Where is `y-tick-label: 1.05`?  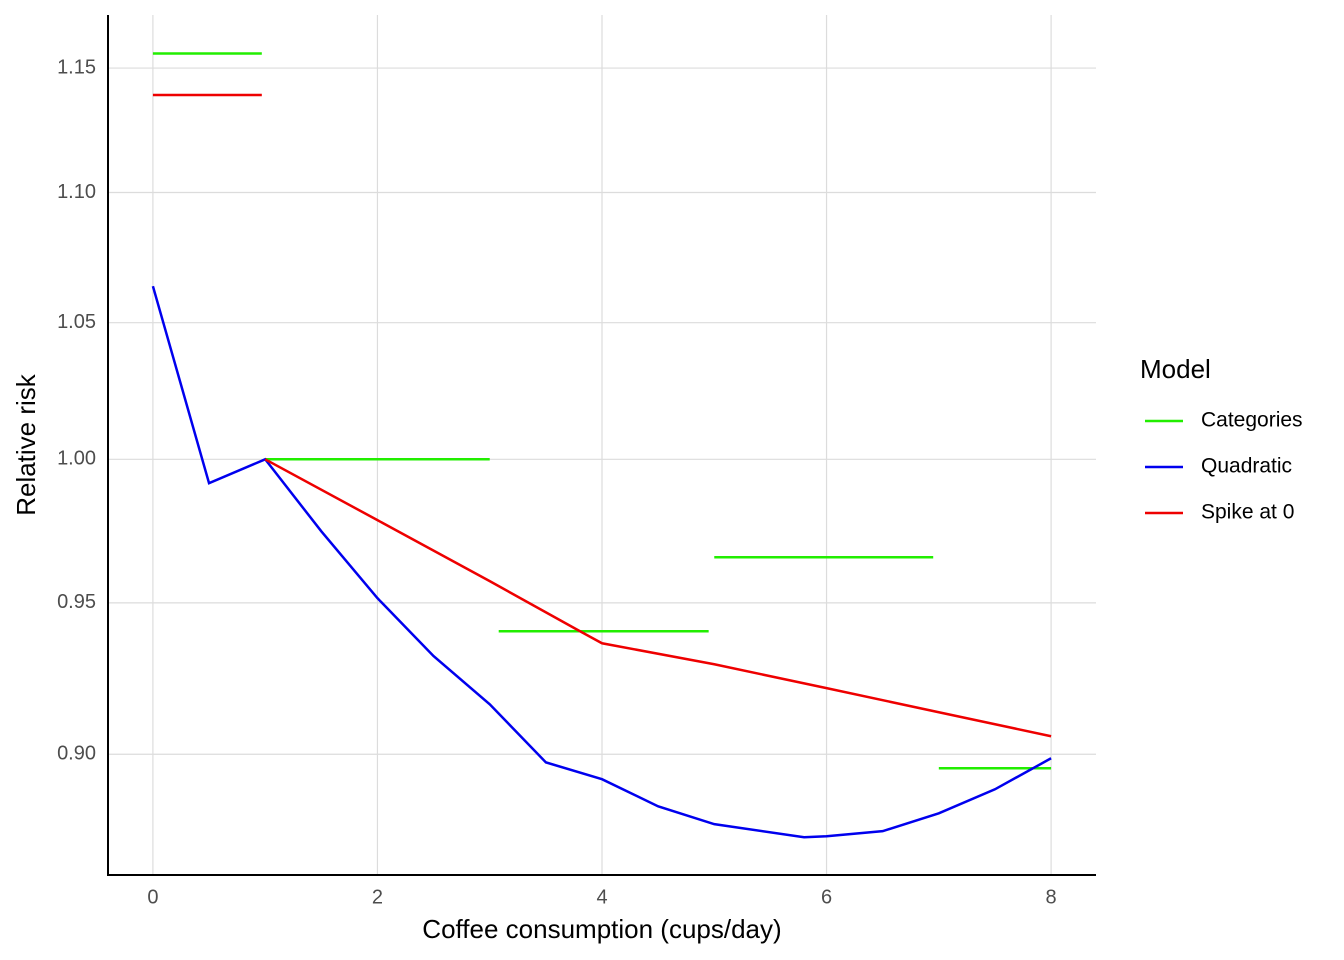 y-tick-label: 1.05 is located at coordinates (76, 322).